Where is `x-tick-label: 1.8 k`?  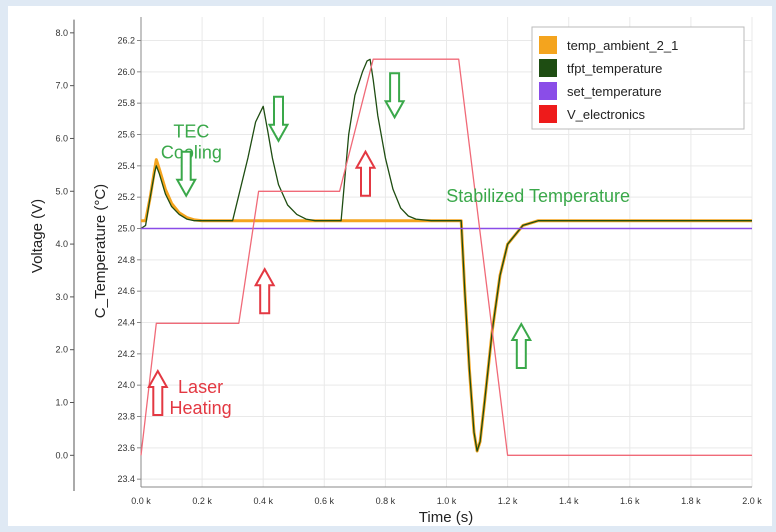
x-tick-label: 1.8 k is located at coordinates (691, 501).